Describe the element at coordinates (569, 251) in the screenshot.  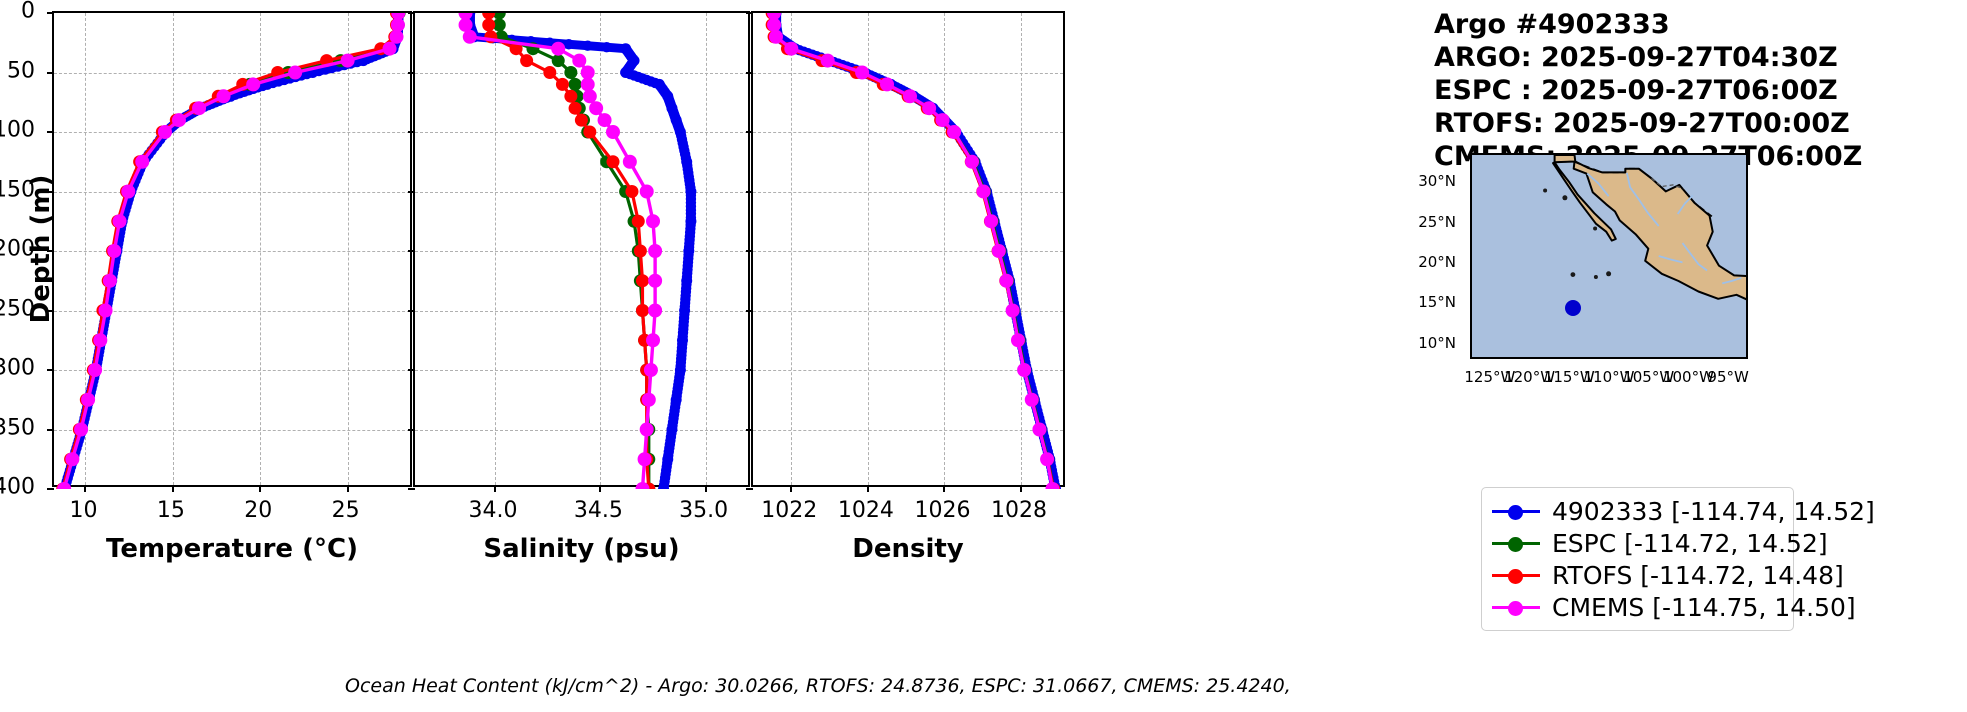
I see `series-rtofs` at that location.